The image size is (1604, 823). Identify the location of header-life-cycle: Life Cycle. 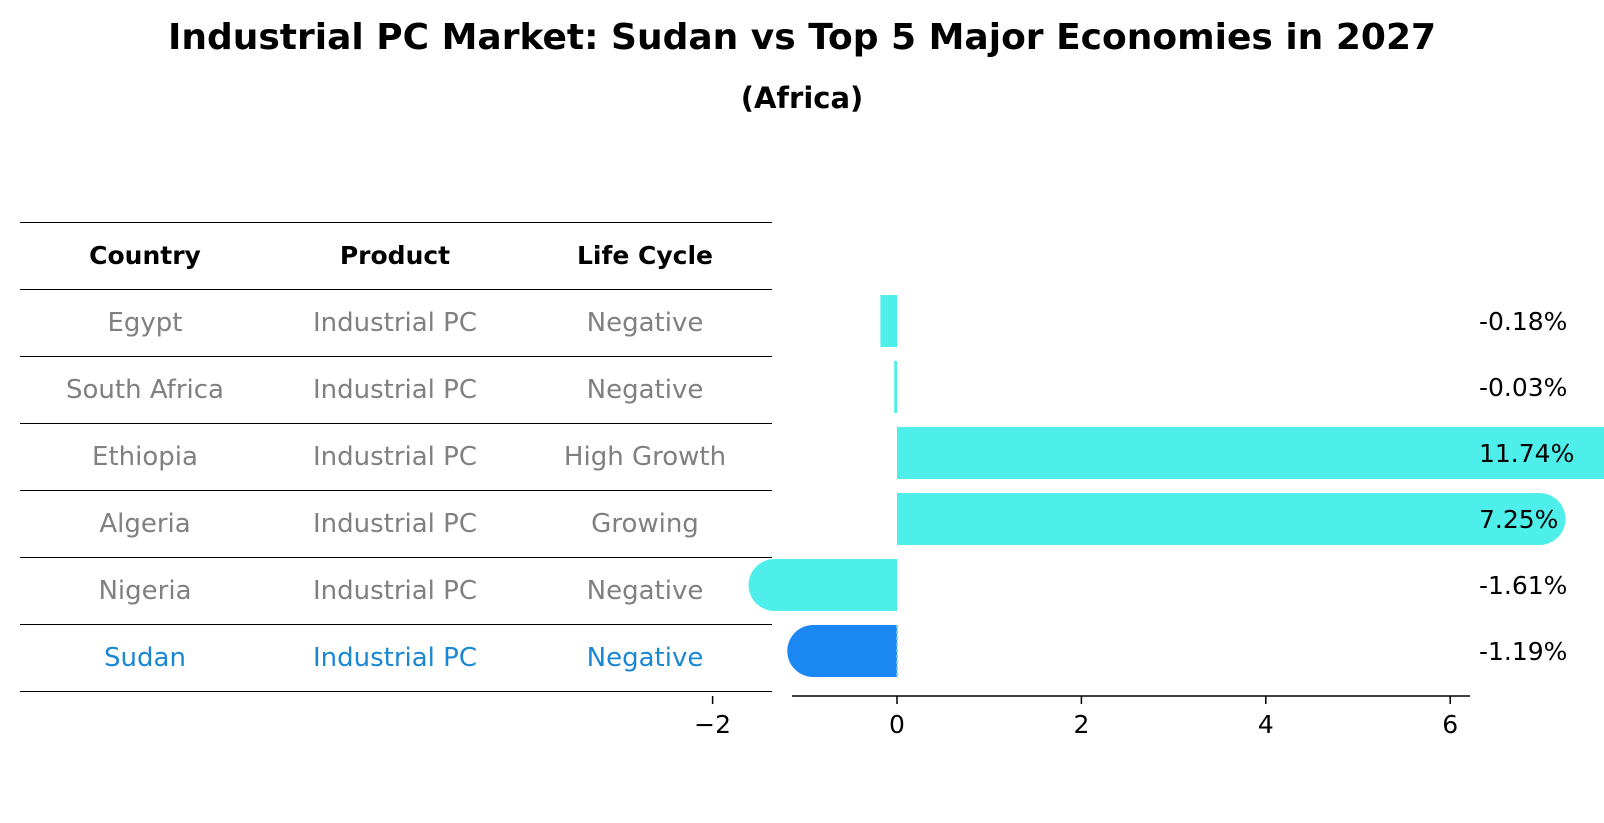
(645, 255).